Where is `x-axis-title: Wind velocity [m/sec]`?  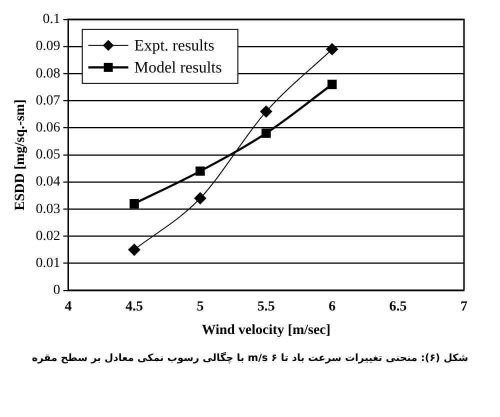 x-axis-title: Wind velocity [m/sec] is located at coordinates (266, 330).